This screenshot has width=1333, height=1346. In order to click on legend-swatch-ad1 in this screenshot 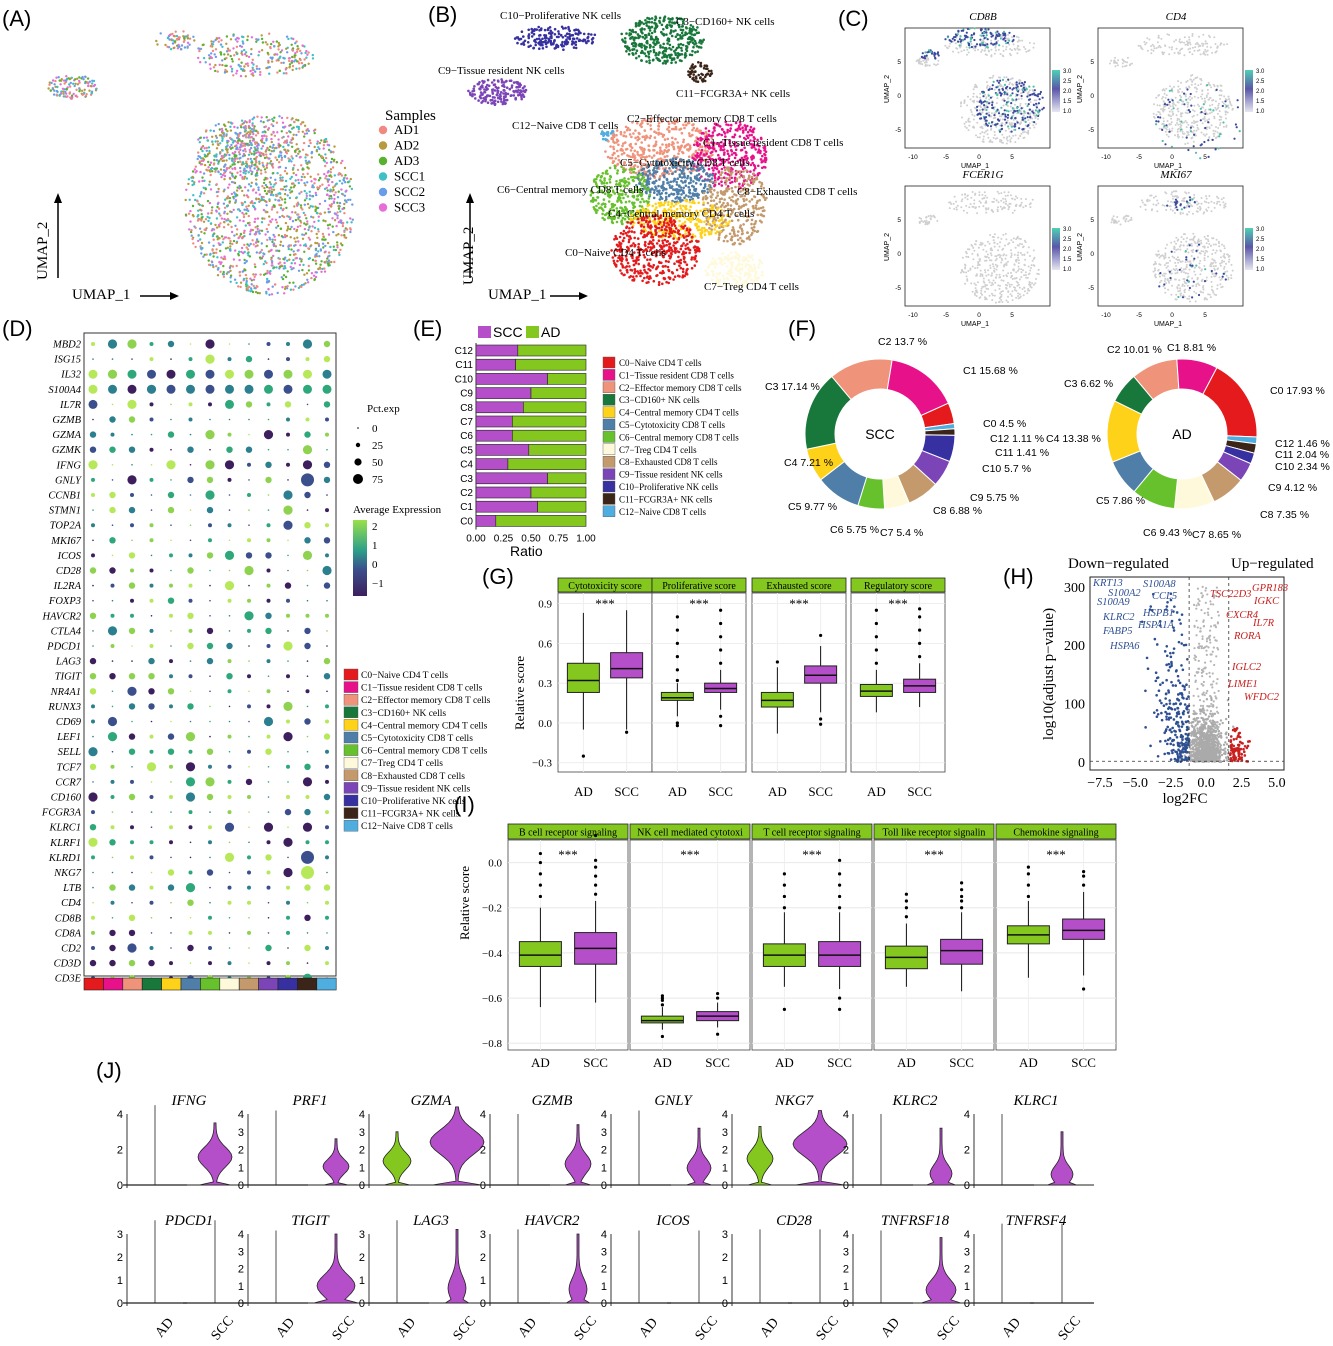, I will do `click(383, 130)`.